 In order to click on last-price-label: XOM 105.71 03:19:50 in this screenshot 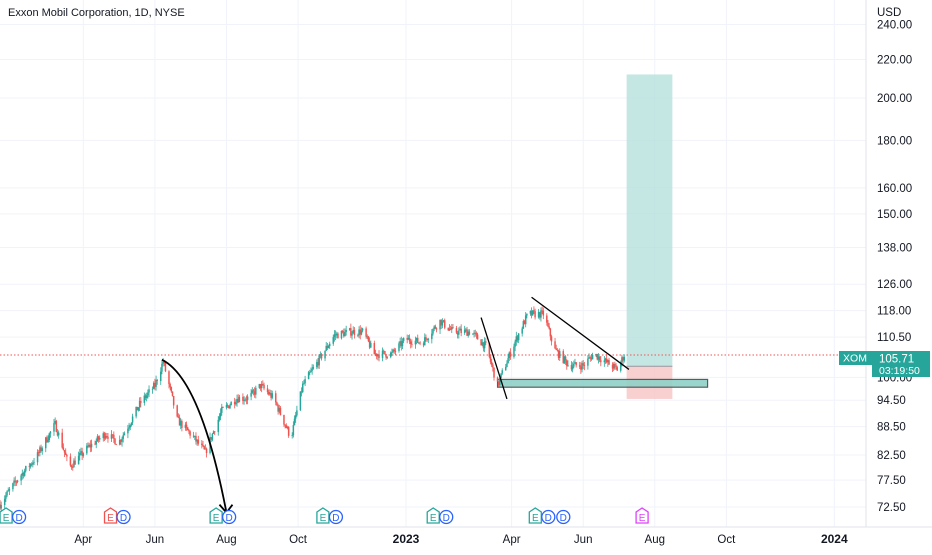, I will do `click(884, 364)`.